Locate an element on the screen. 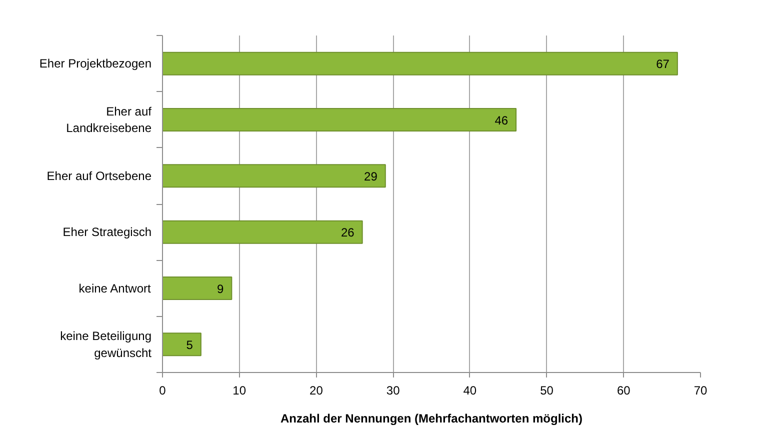 The width and height of the screenshot is (758, 439). x-tick-label: 60 is located at coordinates (623, 391).